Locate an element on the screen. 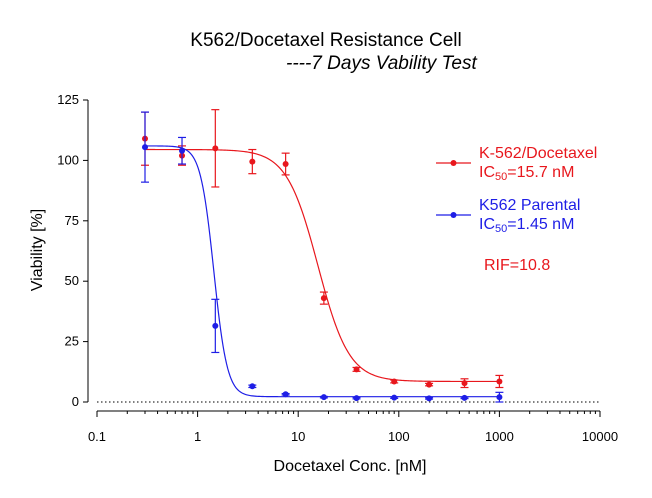 This screenshot has width=652, height=498. x-tick-label: 100 is located at coordinates (399, 436).